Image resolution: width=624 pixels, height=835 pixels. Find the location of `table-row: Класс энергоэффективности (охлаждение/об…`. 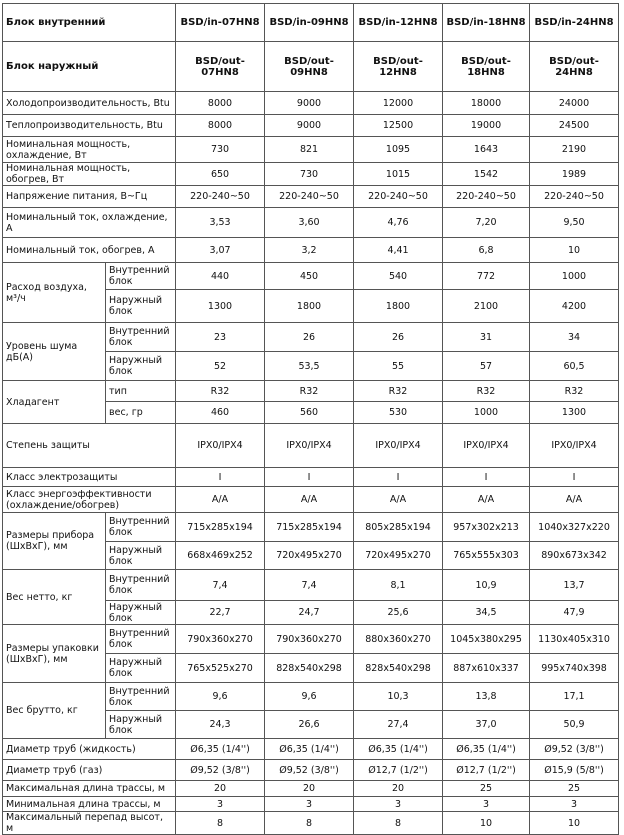

table-row: Класс энергоэффективности (охлаждение/об… is located at coordinates (310, 499).